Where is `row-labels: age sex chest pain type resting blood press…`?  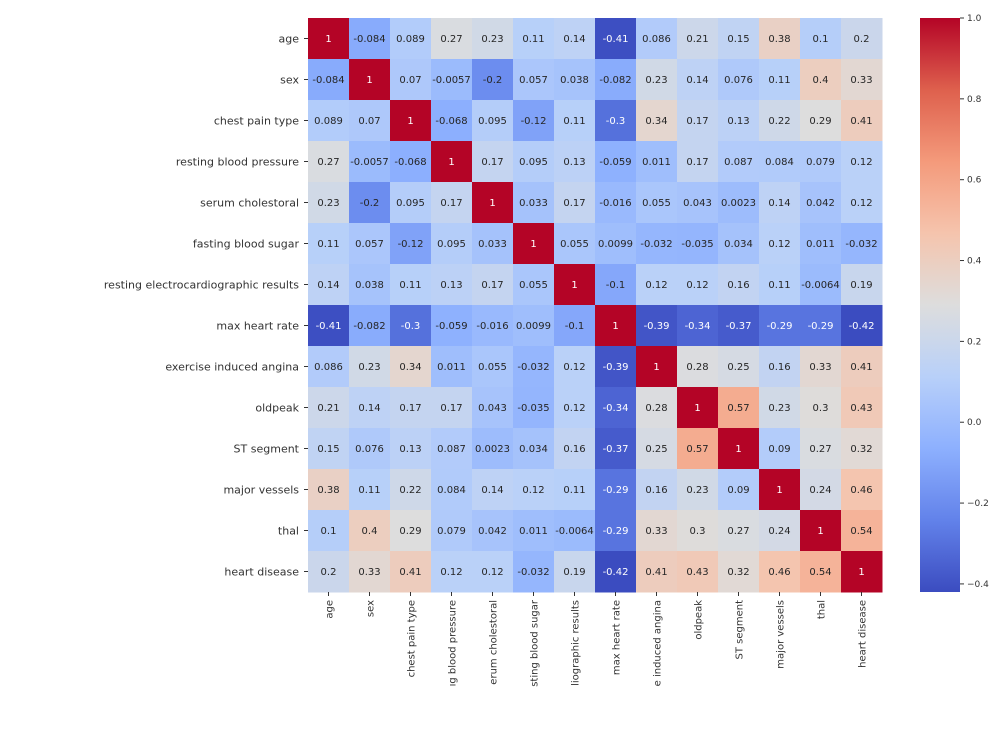
row-labels: age sex chest pain type resting blood press… is located at coordinates (206, 306).